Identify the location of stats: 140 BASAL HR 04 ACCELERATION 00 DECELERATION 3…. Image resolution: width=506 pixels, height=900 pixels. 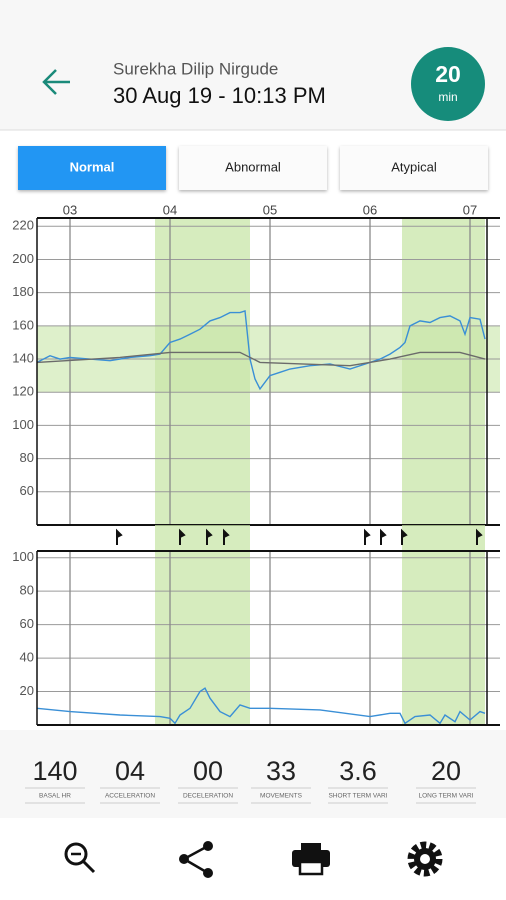
(250, 780).